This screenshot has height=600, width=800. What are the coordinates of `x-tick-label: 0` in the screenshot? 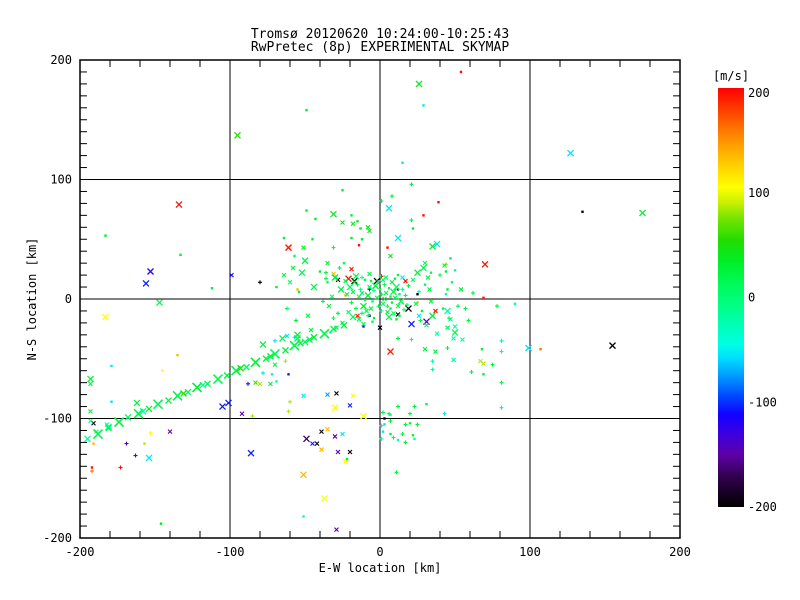 It's located at (379, 552).